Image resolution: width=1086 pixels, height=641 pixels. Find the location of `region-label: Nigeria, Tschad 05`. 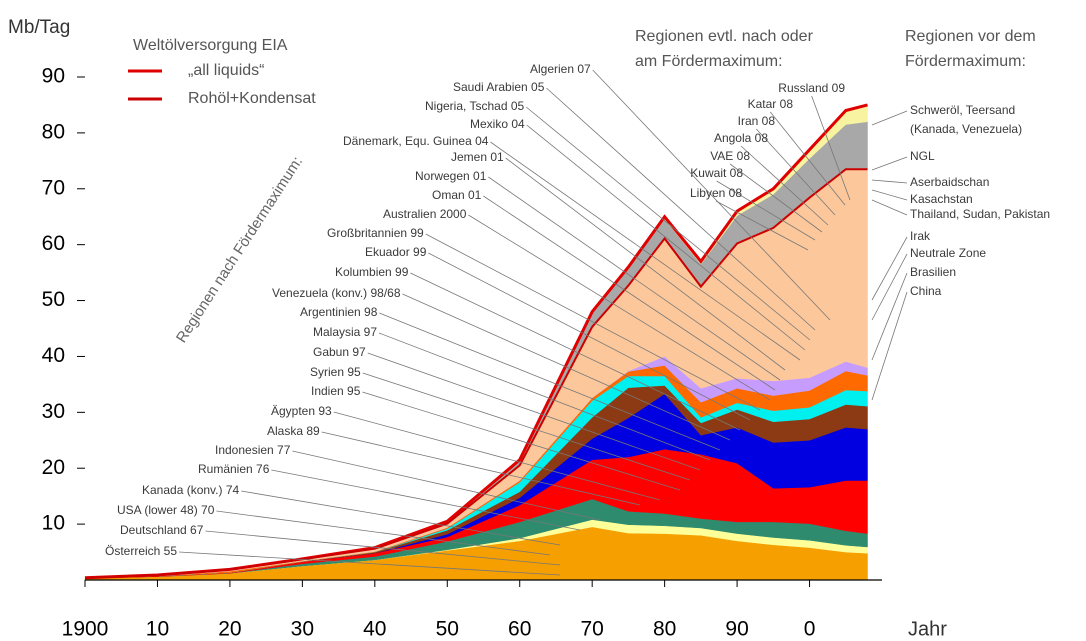

region-label: Nigeria, Tschad 05 is located at coordinates (474, 106).